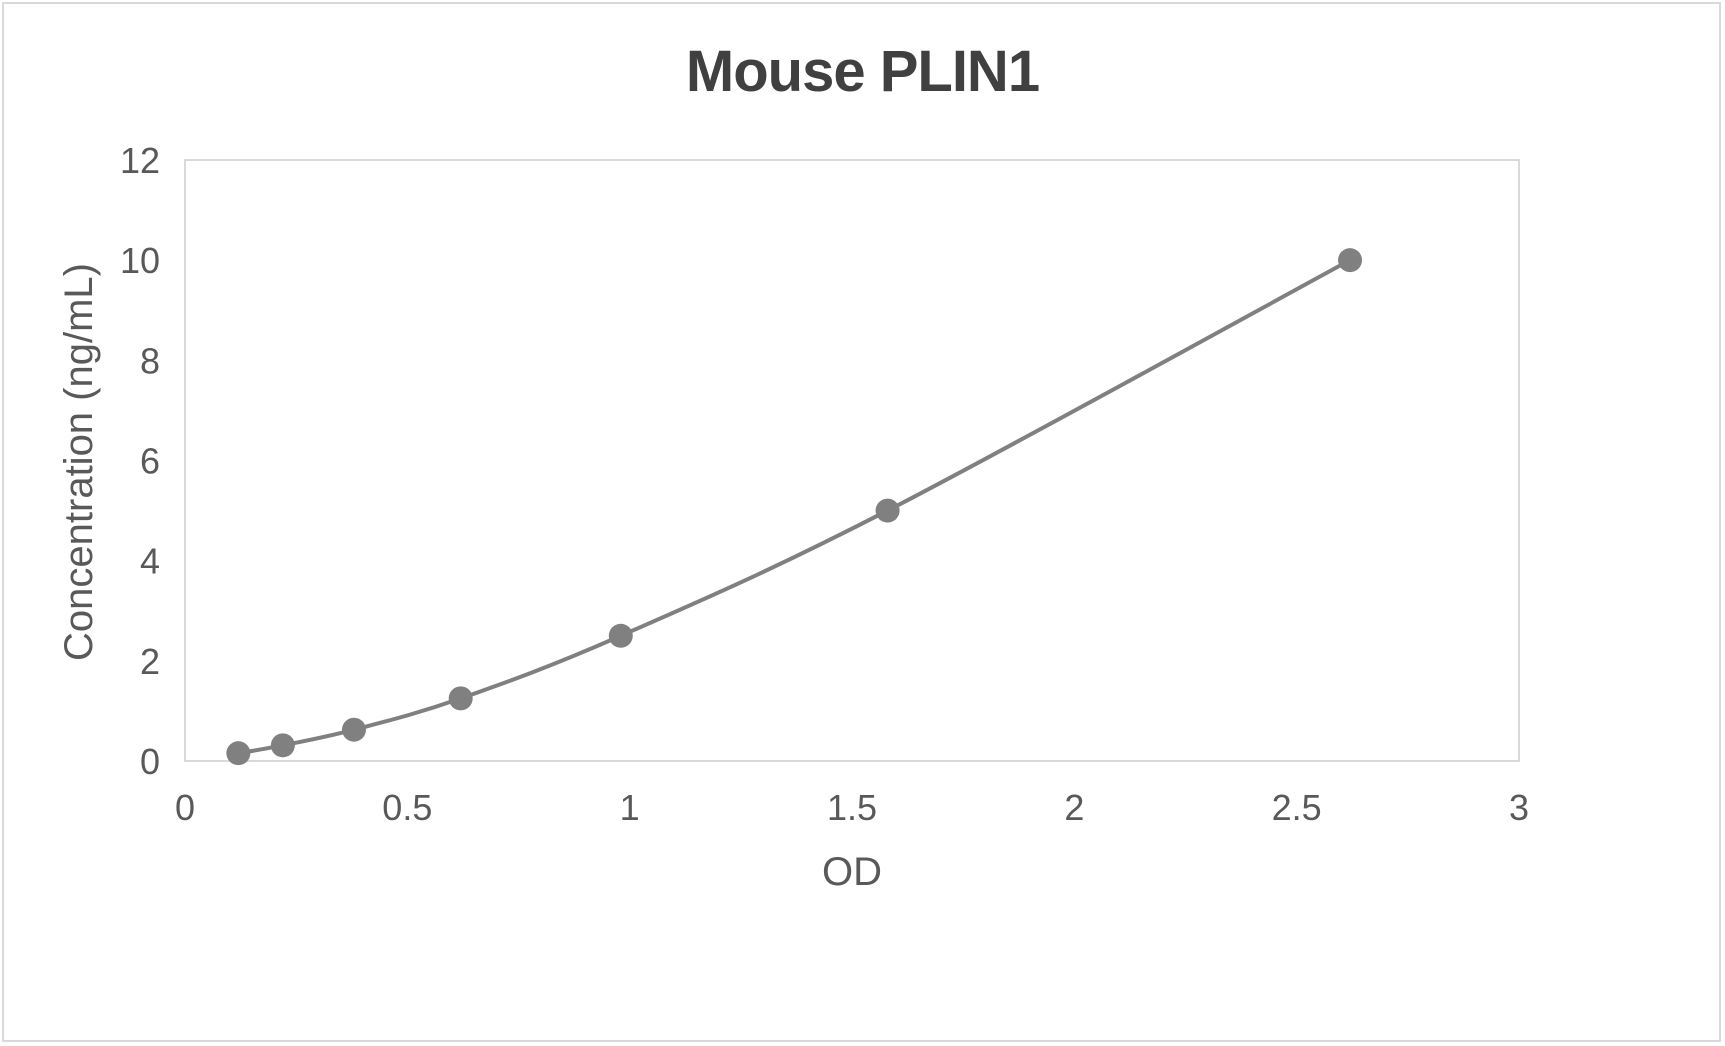  I want to click on y-tick-label: 0, so click(150, 761).